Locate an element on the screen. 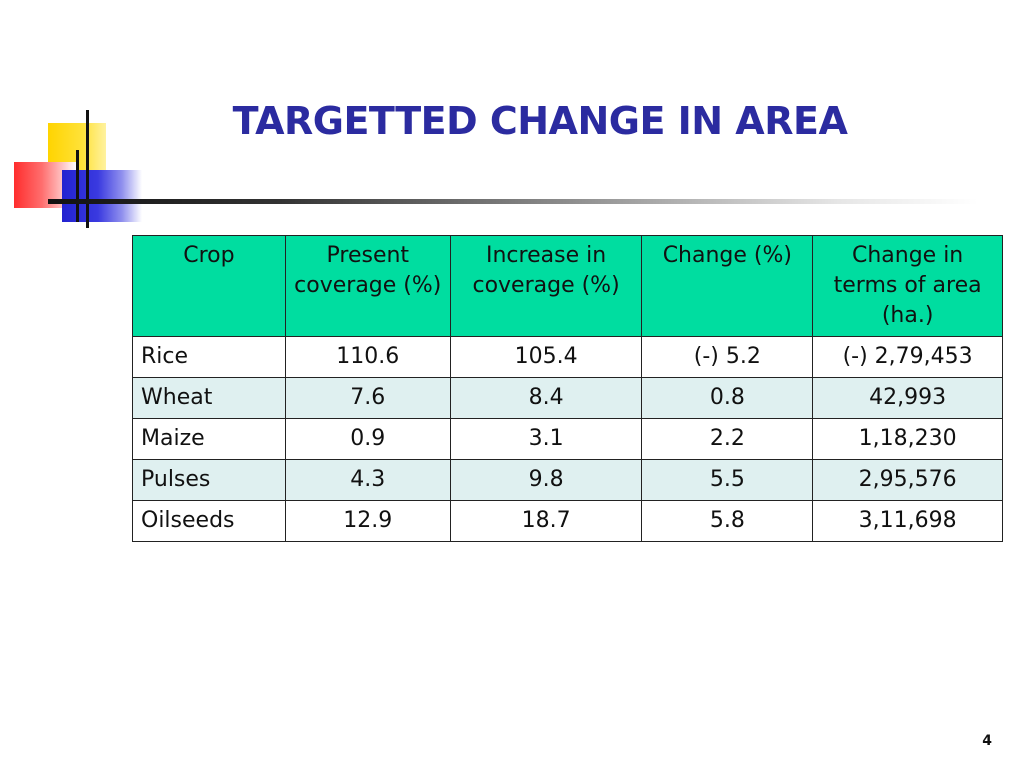 This screenshot has width=1024, height=768. table-row: Wheat 7.6 8.4 0.8 42,993 is located at coordinates (567, 398).